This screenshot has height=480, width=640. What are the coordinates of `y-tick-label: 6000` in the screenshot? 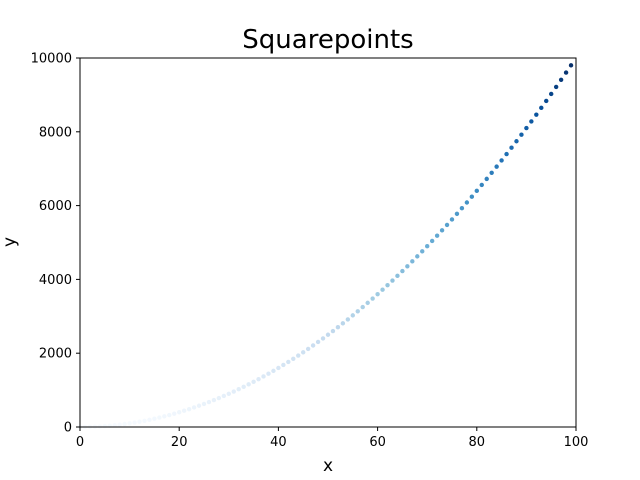 It's located at (55, 206).